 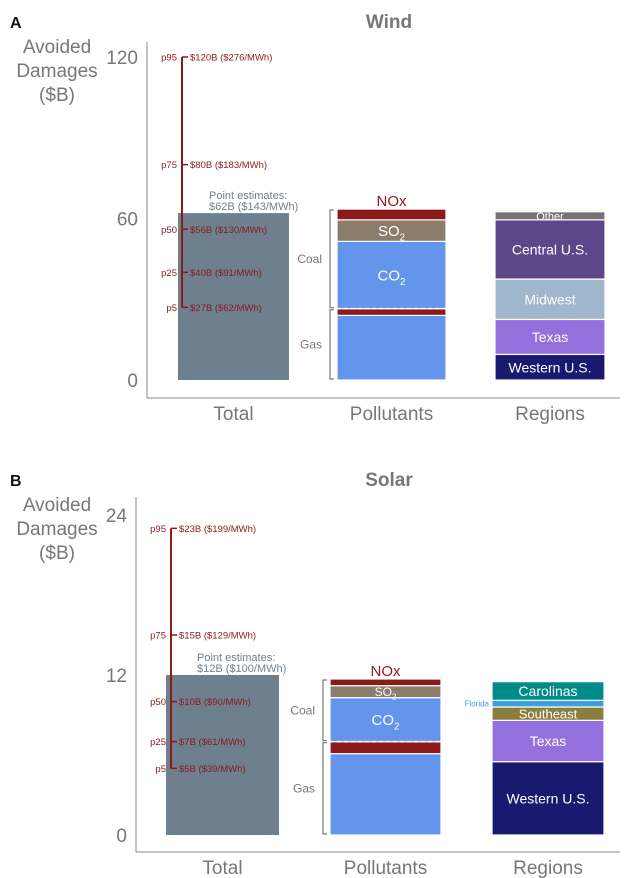 What do you see at coordinates (215, 702) in the screenshot?
I see `percentile-value-label: $10B ($90/MWh)` at bounding box center [215, 702].